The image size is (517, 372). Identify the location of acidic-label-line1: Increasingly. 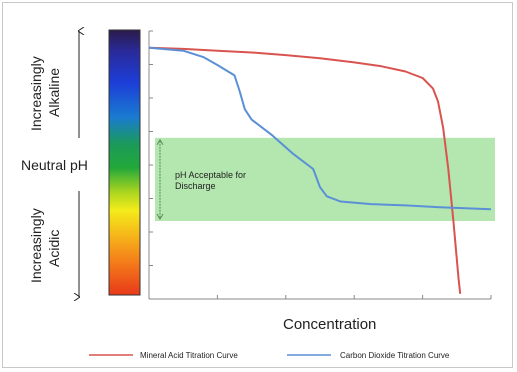
(36, 245).